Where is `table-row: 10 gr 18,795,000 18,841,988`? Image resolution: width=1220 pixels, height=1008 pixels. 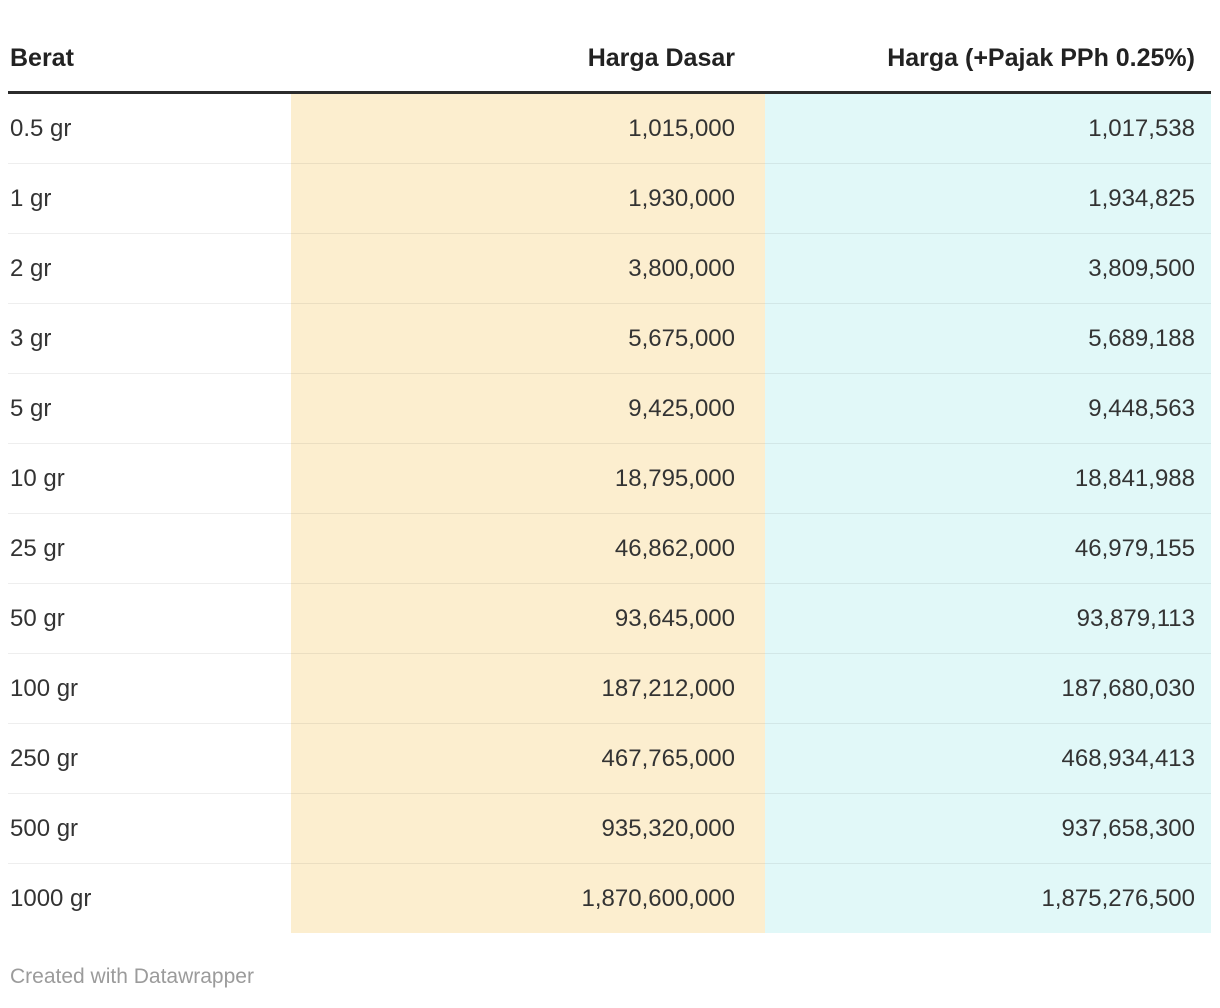 table-row: 10 gr 18,795,000 18,841,988 is located at coordinates (609, 478).